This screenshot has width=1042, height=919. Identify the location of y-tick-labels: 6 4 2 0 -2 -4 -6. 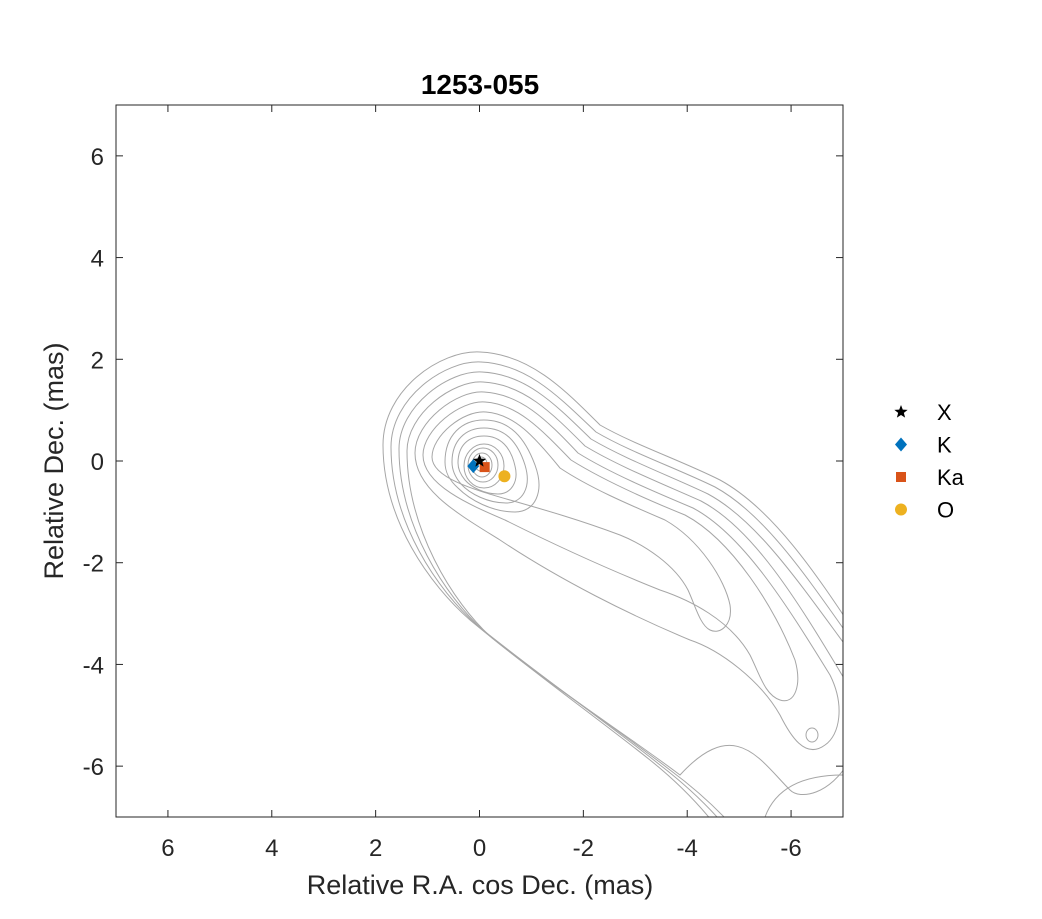
(93, 462).